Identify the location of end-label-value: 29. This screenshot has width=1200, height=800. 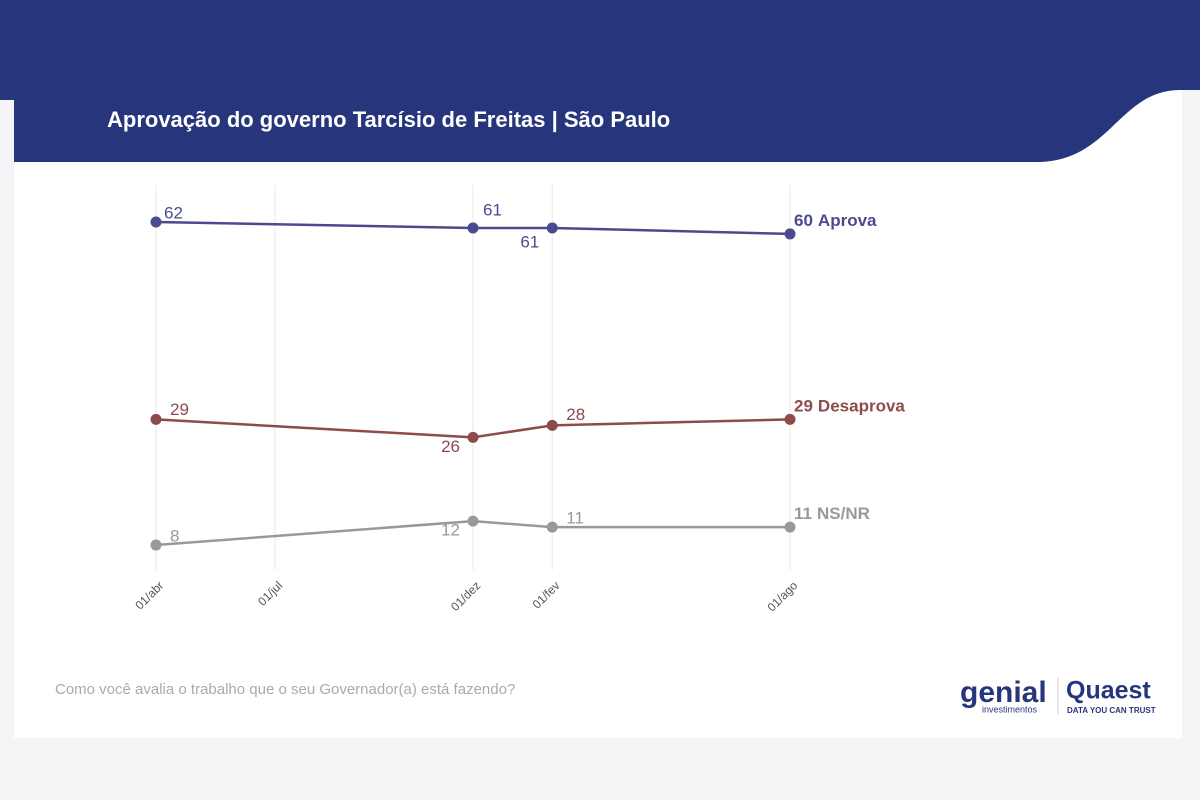
(803, 406).